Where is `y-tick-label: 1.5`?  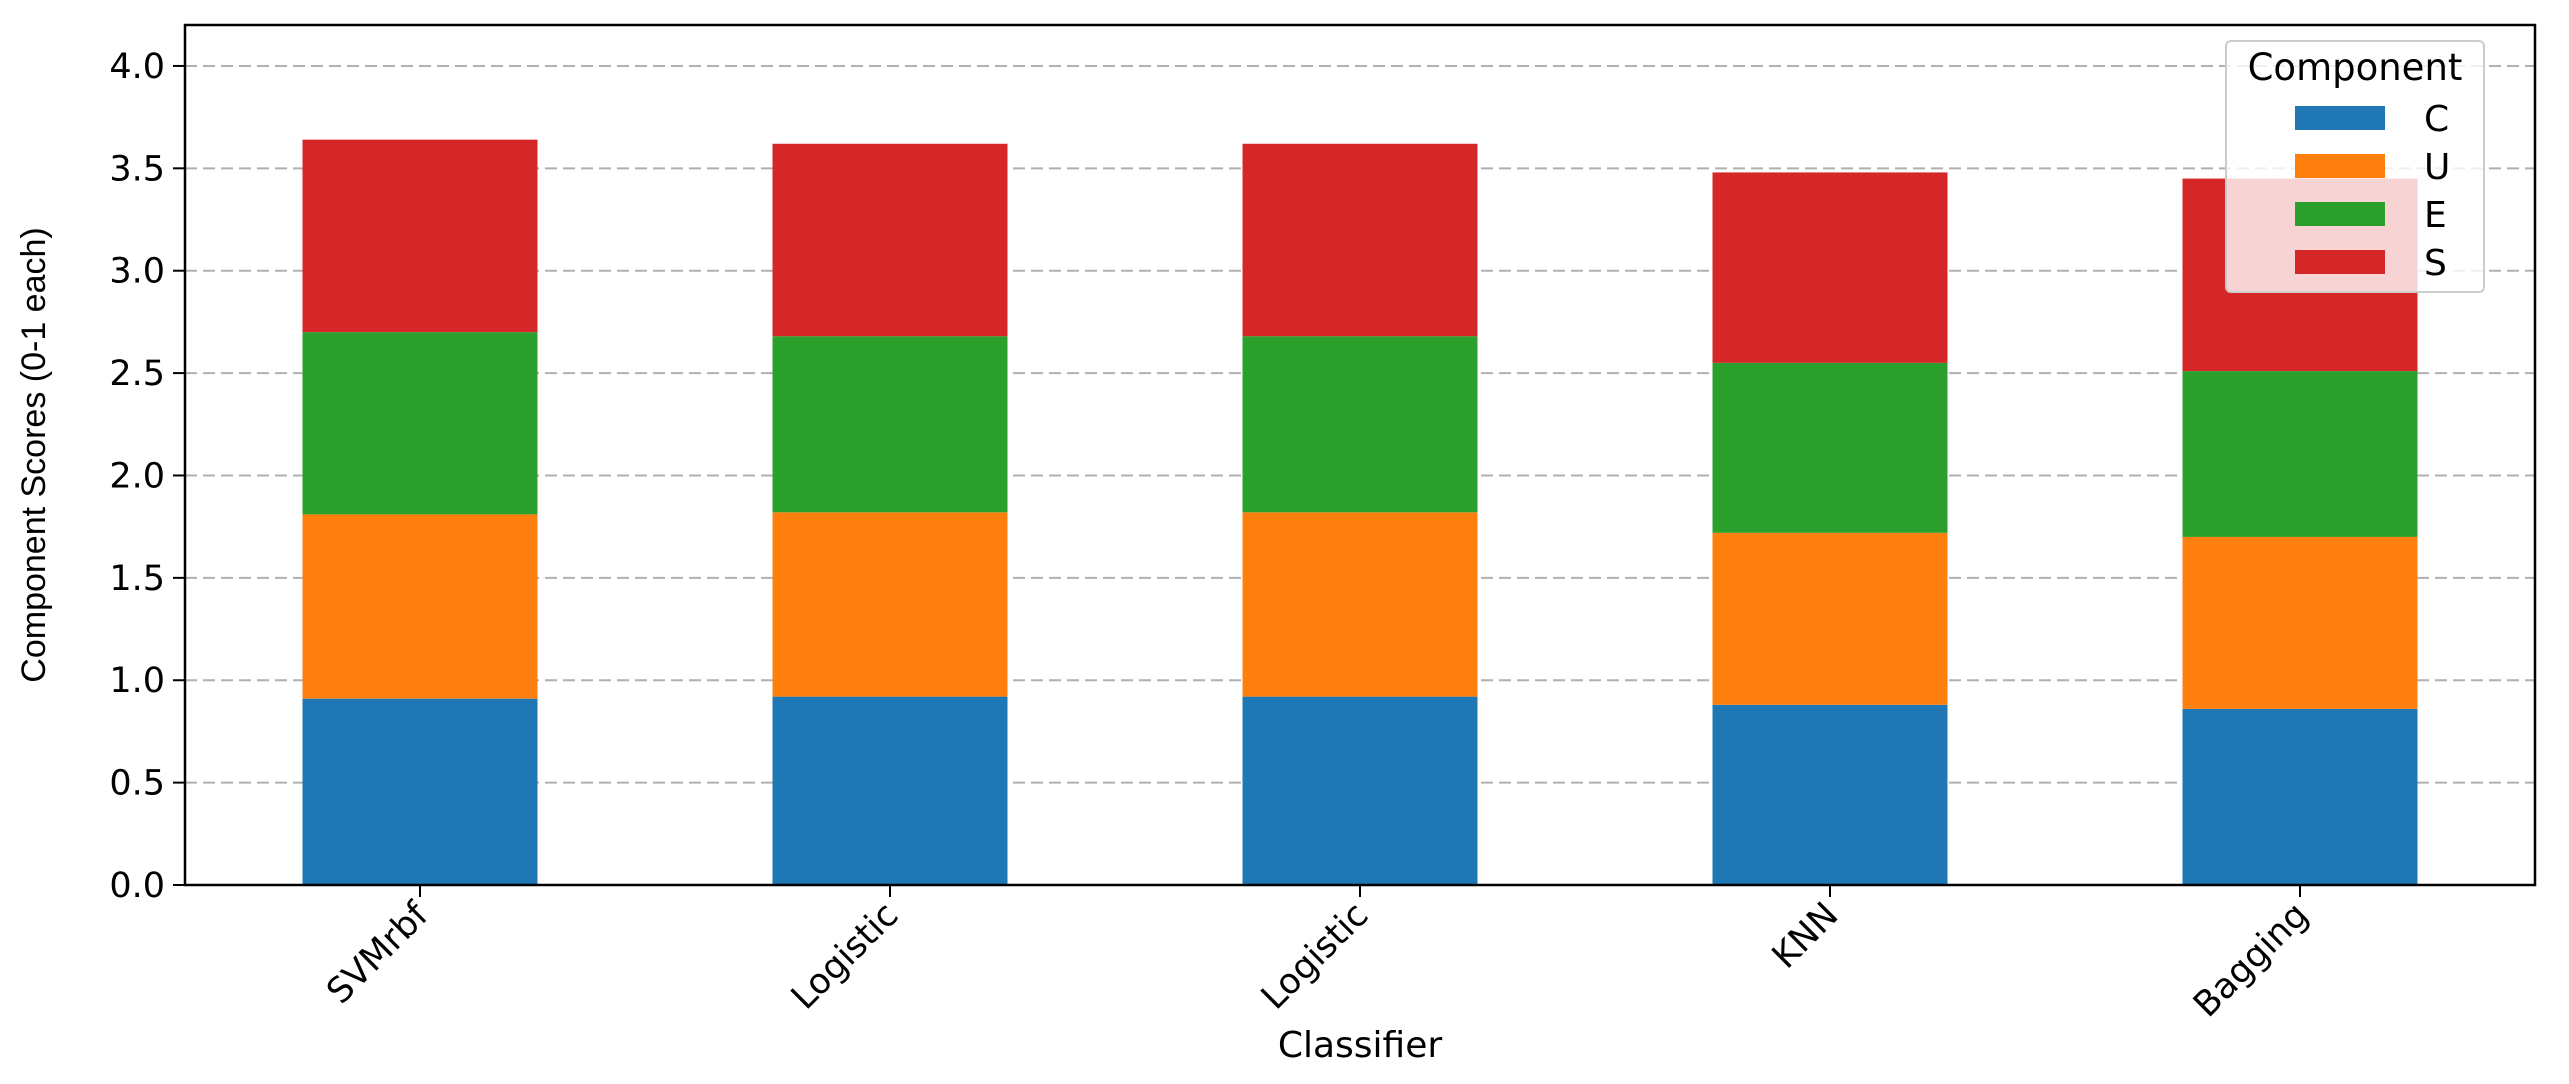 y-tick-label: 1.5 is located at coordinates (137, 579).